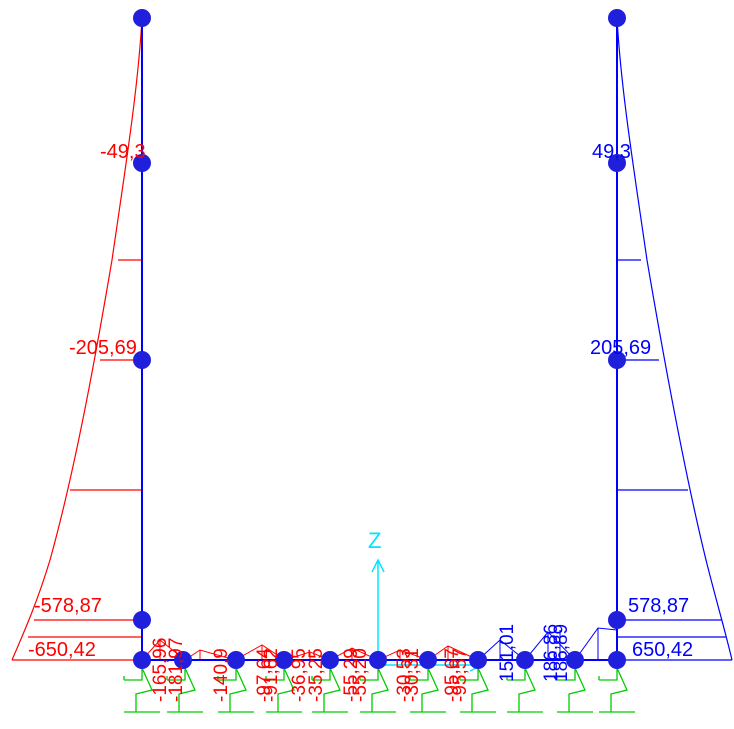  Describe the element at coordinates (404, 675) in the screenshot. I see `beam-label-10: -30,53` at that location.